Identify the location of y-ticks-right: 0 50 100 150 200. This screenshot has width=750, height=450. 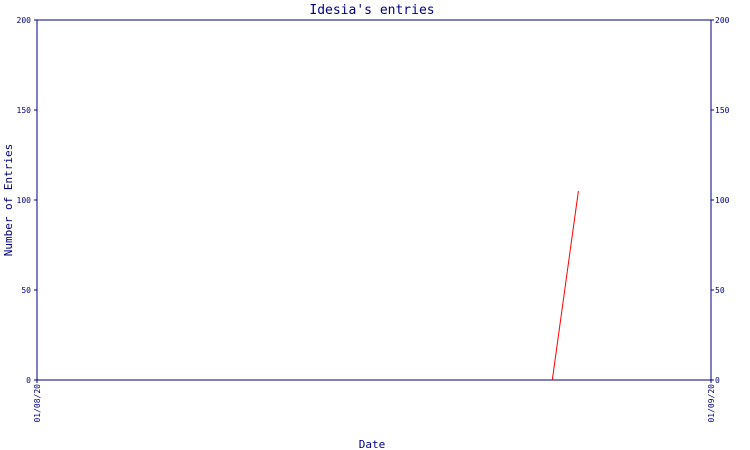
(720, 200).